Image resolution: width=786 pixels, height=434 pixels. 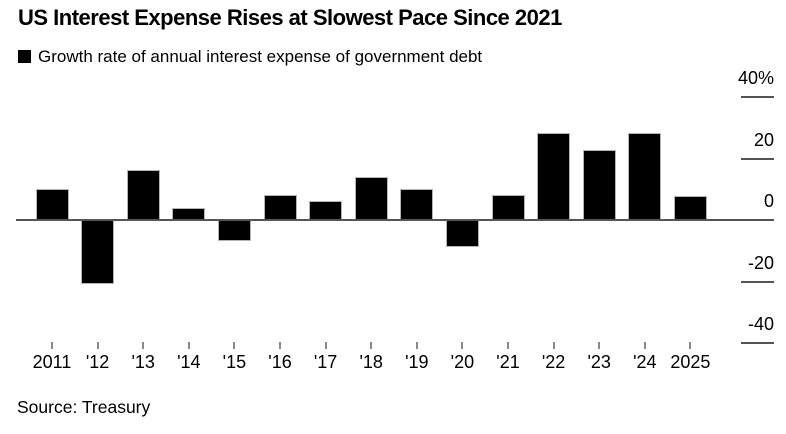 I want to click on x-axis-zero-line, so click(x=395, y=220).